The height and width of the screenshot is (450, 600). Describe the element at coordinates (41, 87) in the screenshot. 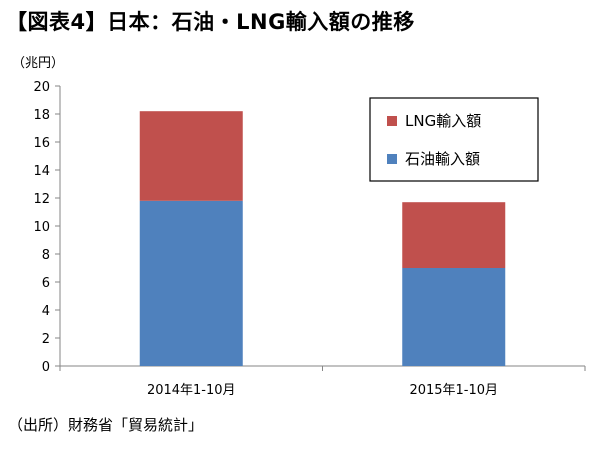

I see `y-tick-label: 20` at that location.